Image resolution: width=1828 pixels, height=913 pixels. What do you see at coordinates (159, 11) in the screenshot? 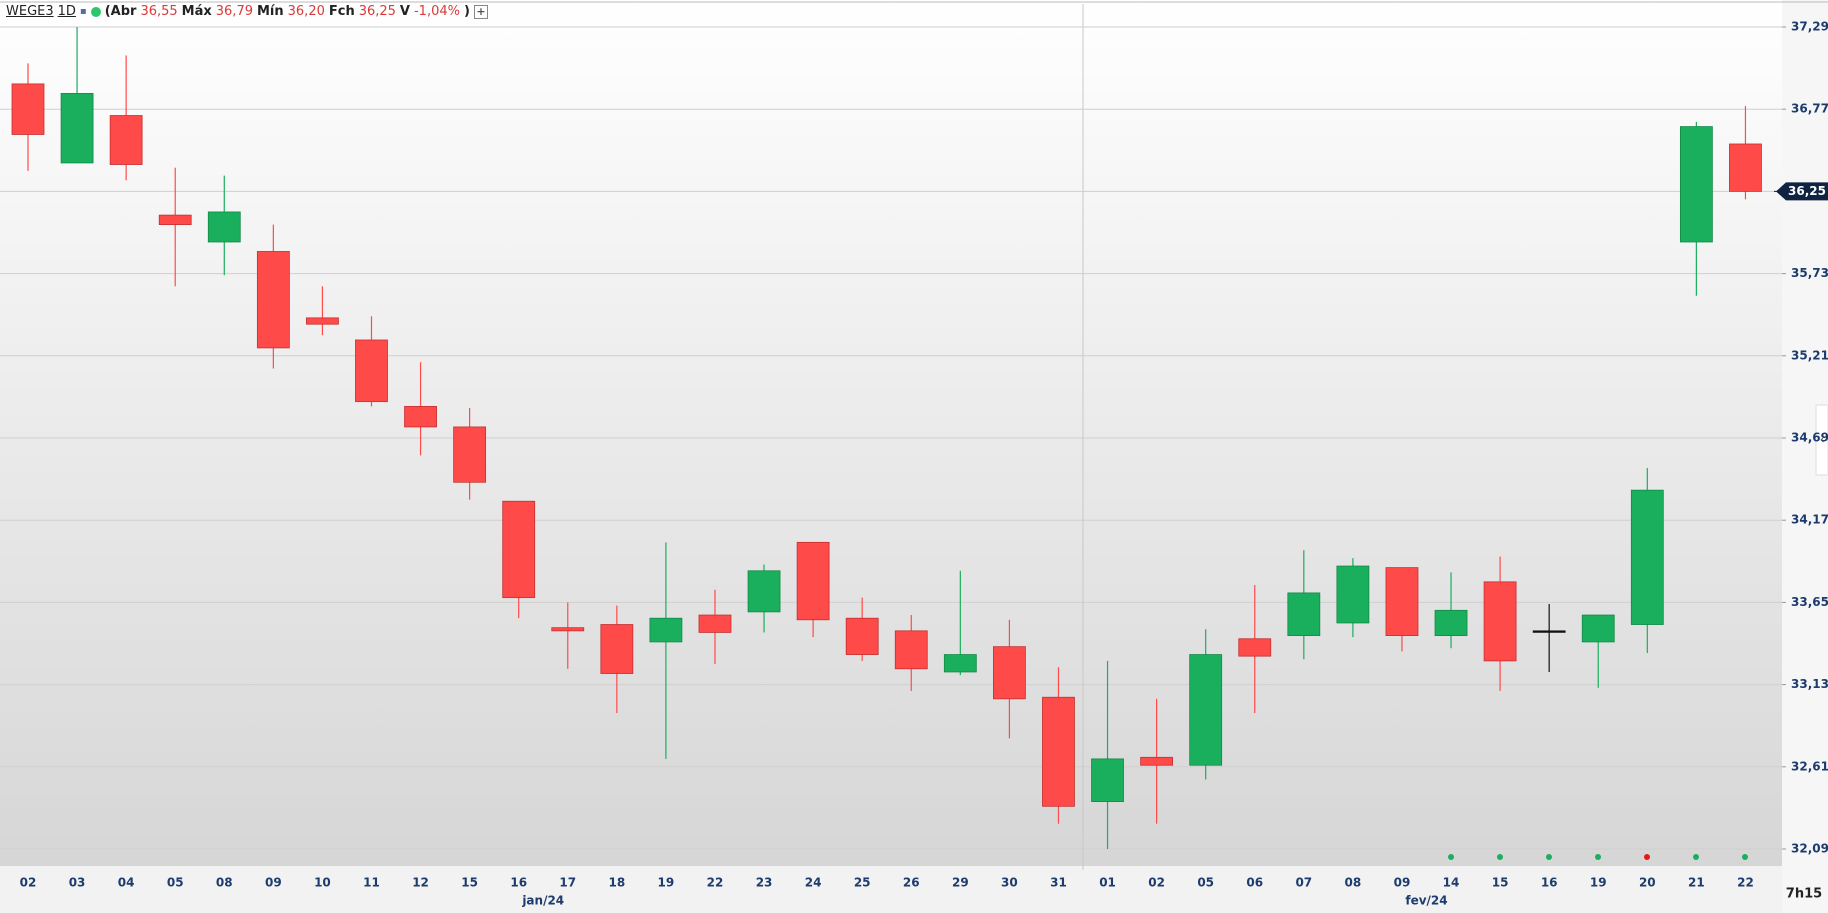
I see `open-value: 36,55` at bounding box center [159, 11].